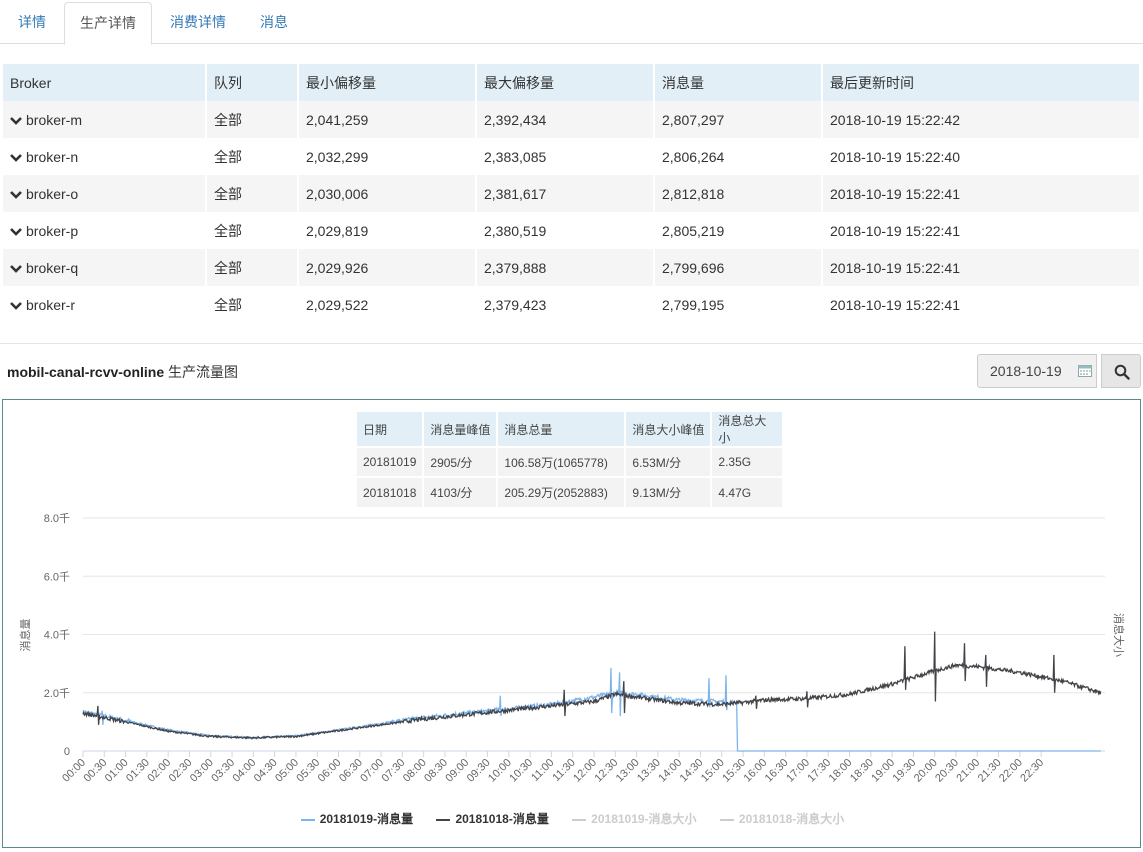 The width and height of the screenshot is (1143, 852). What do you see at coordinates (274, 22) in the screenshot?
I see `tab-messages: 消息` at bounding box center [274, 22].